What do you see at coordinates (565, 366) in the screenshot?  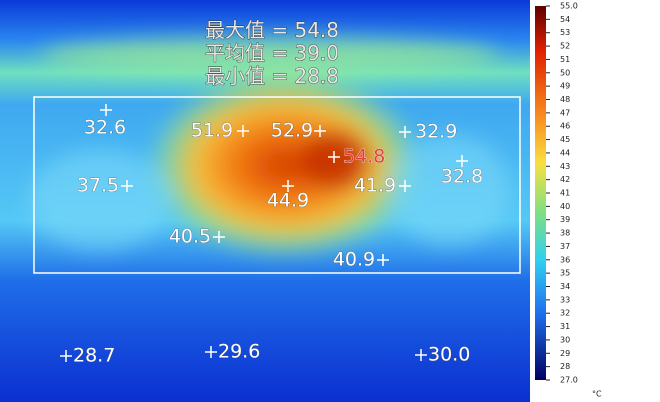 I see `scale-label: 28` at bounding box center [565, 366].